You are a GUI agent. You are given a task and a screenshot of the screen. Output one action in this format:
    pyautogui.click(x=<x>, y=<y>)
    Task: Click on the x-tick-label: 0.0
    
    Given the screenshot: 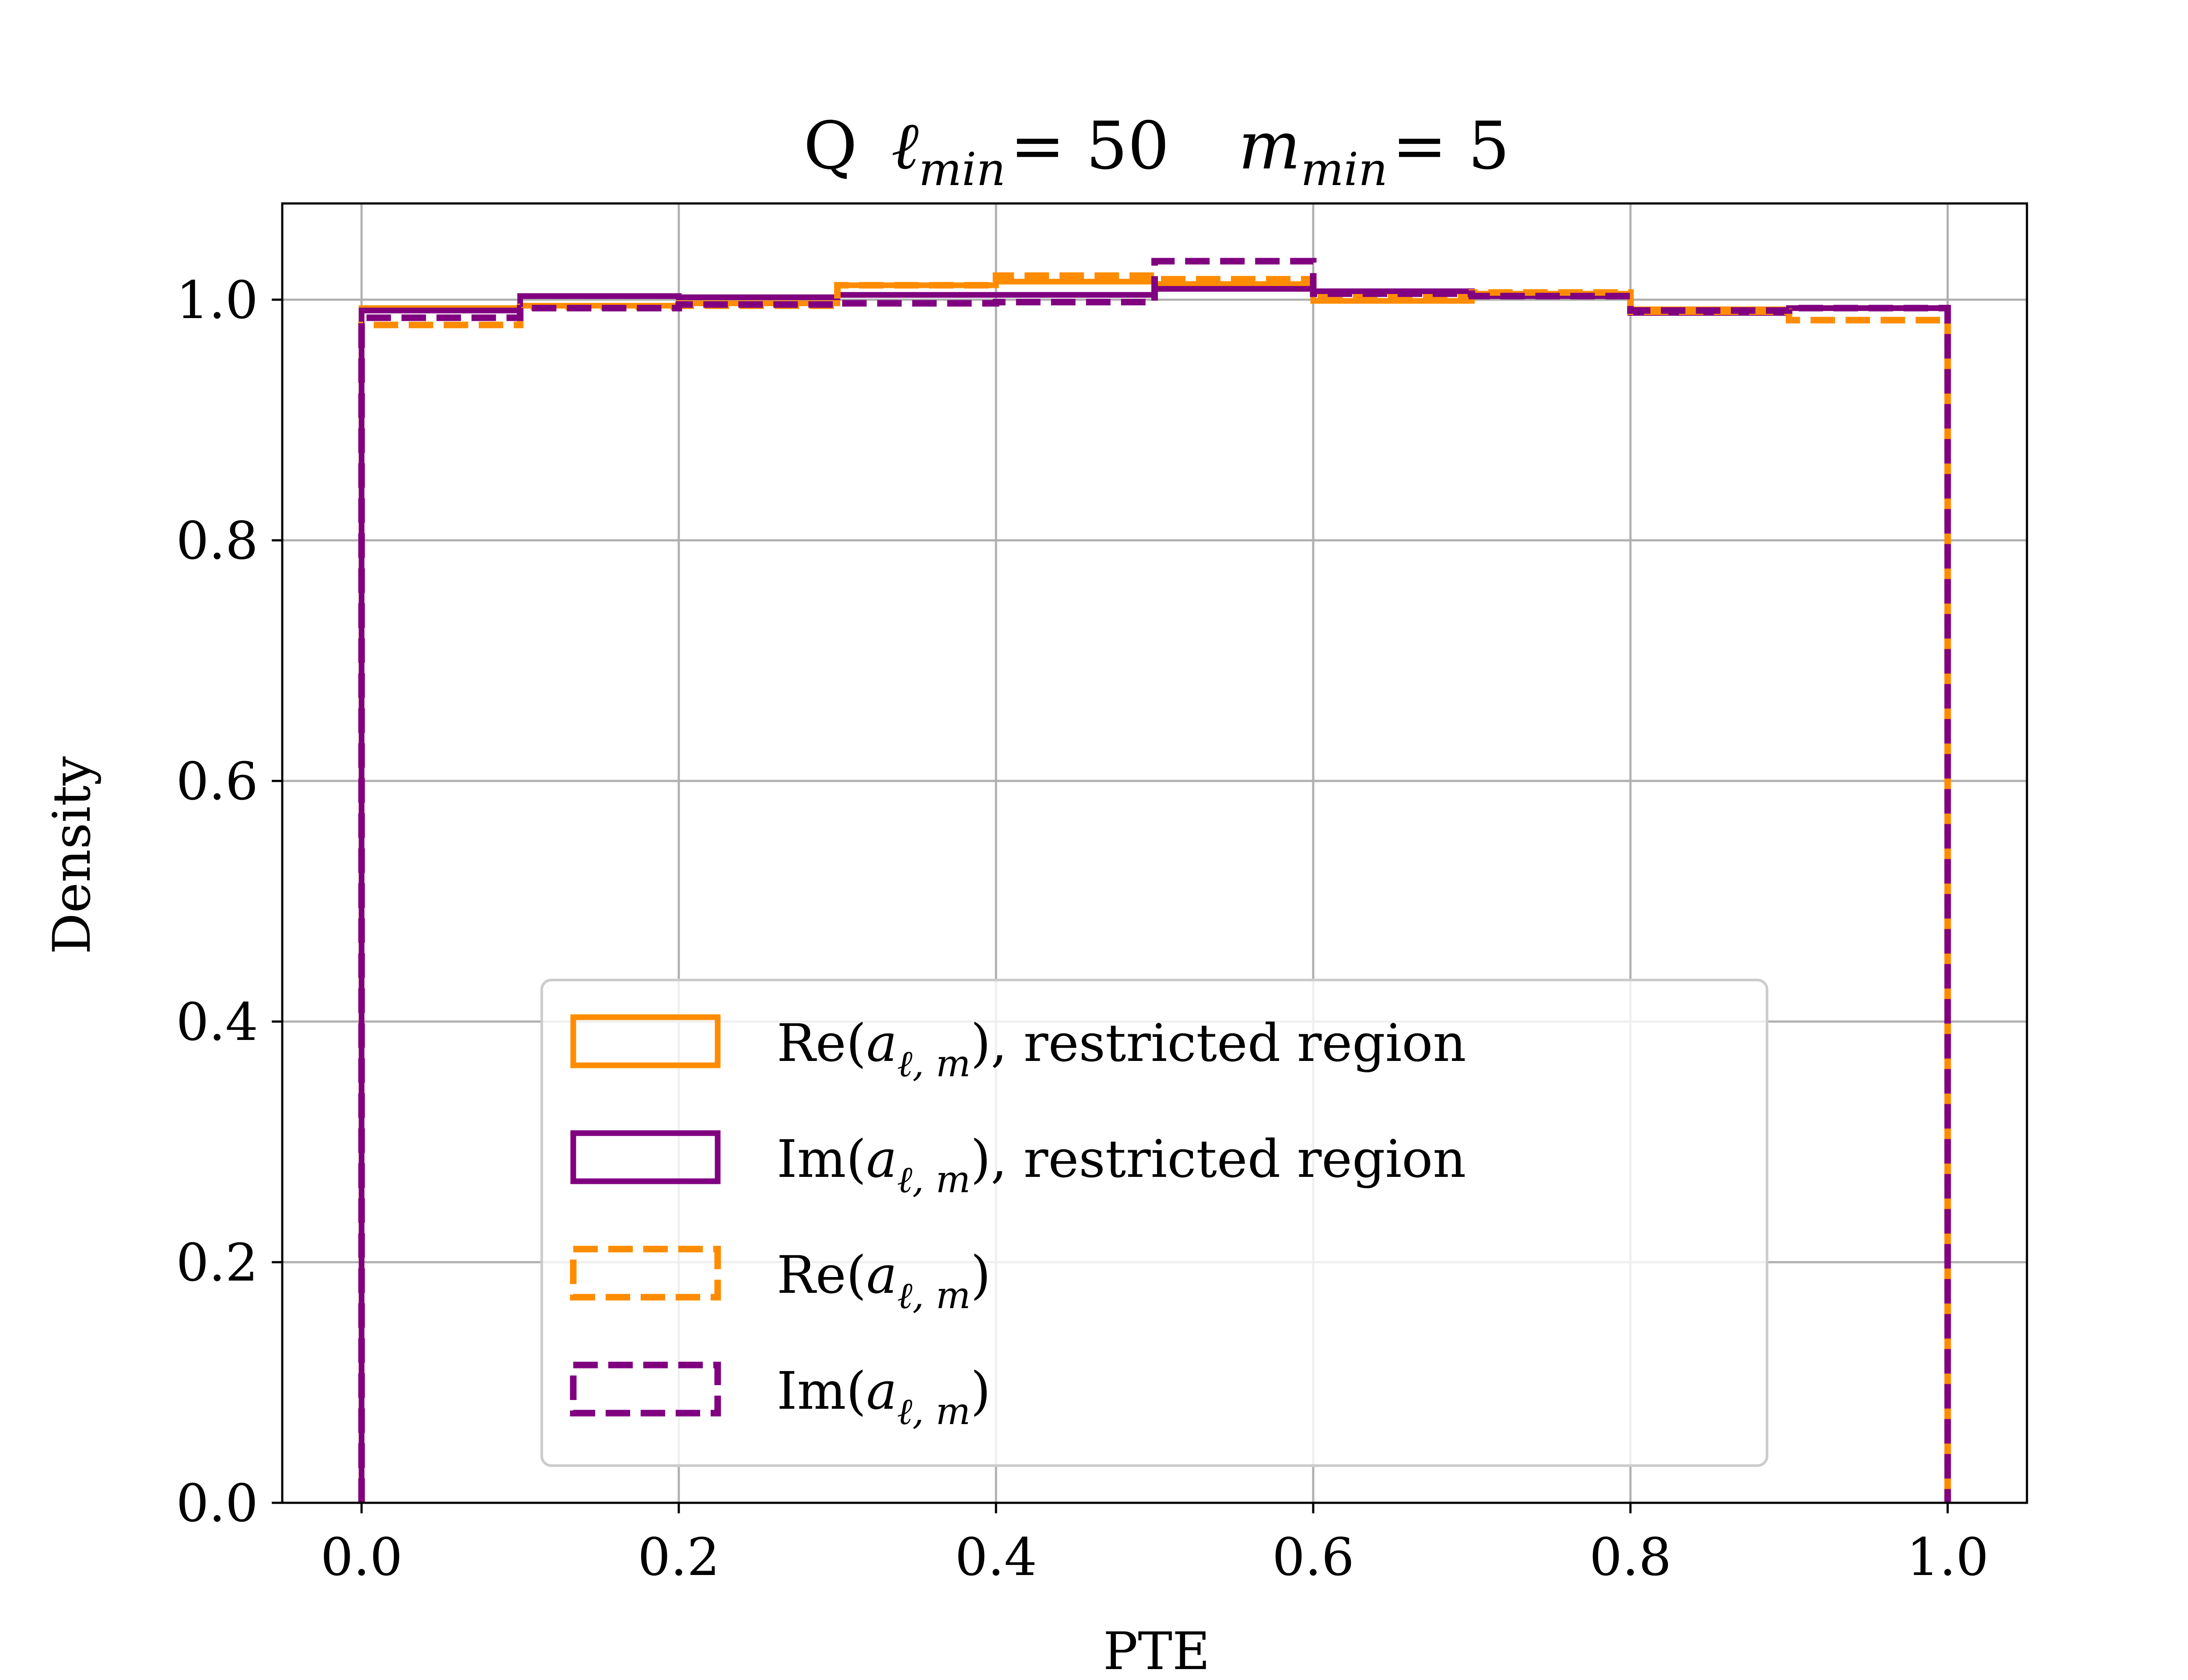 What is the action you would take?
    pyautogui.click(x=361, y=1557)
    